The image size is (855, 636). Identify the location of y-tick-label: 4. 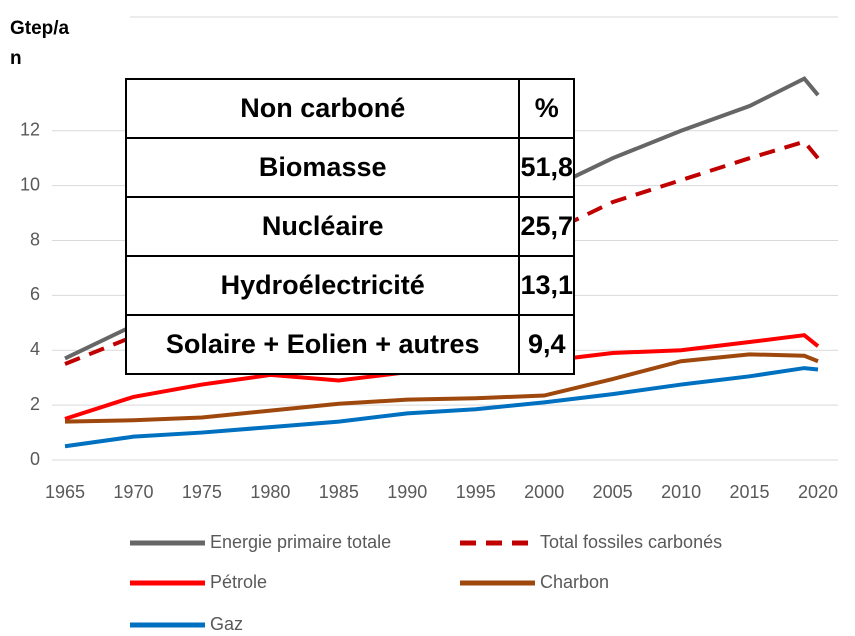
(35, 349).